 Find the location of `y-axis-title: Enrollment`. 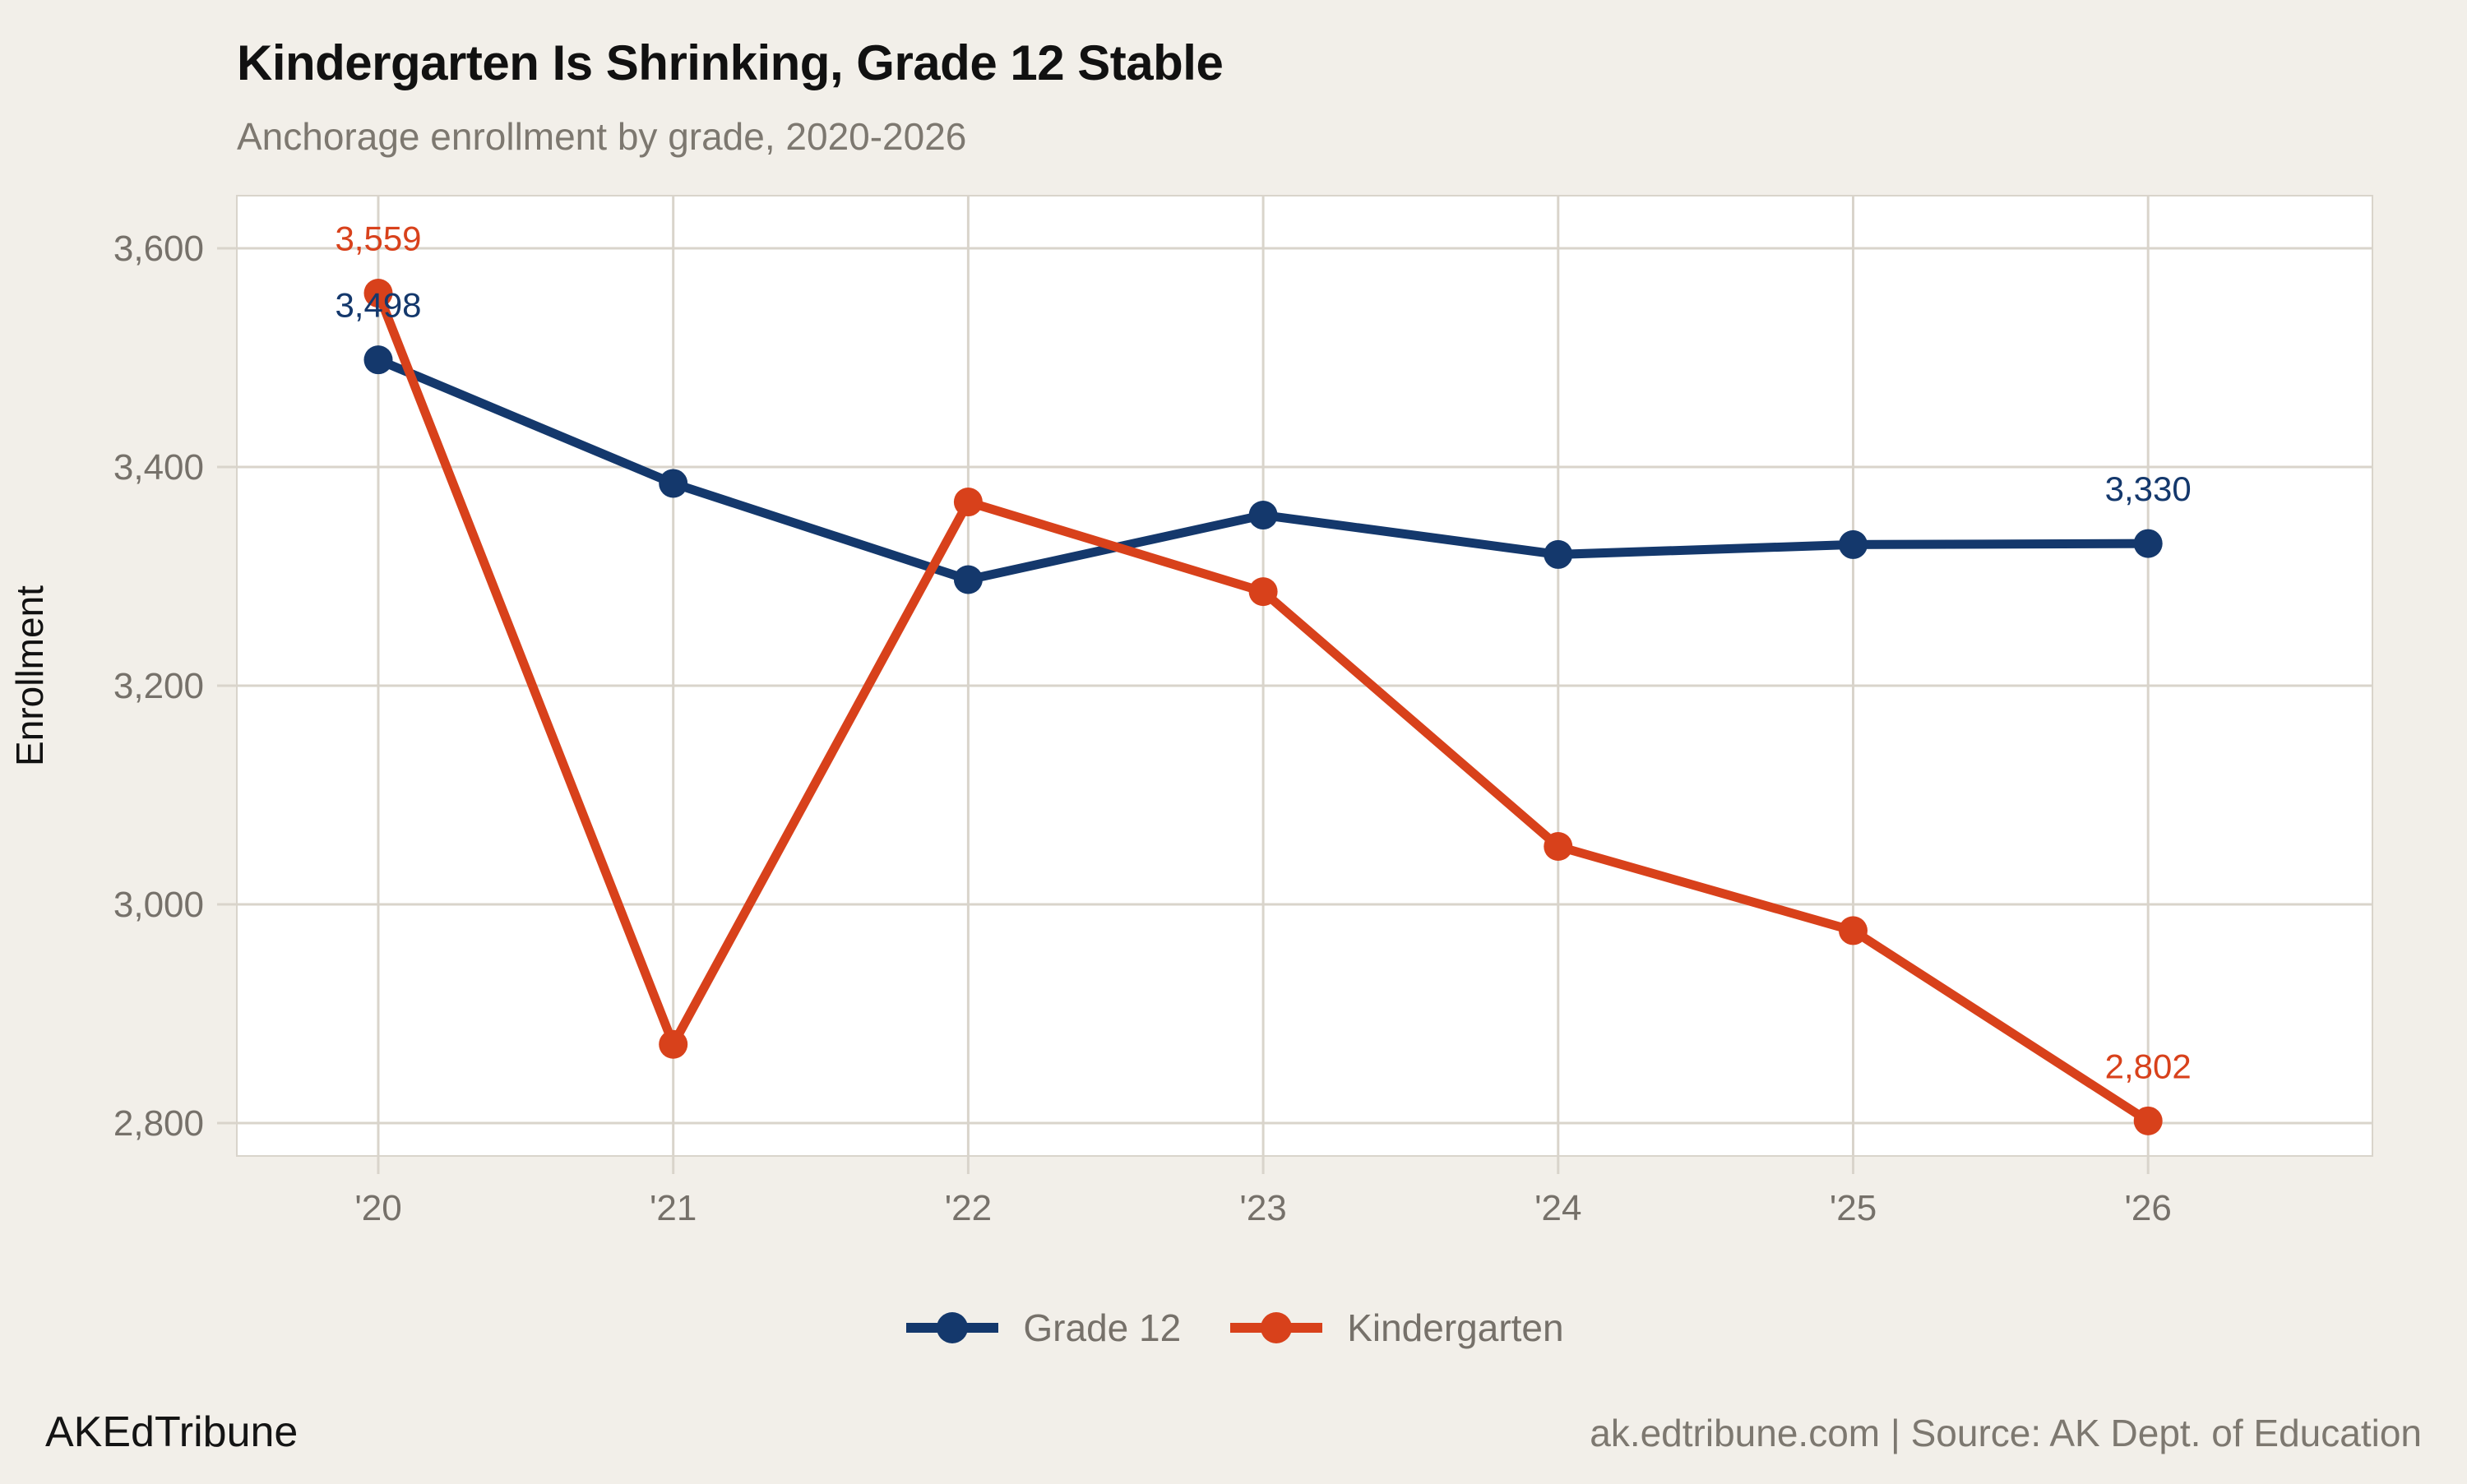

y-axis-title: Enrollment is located at coordinates (30, 676).